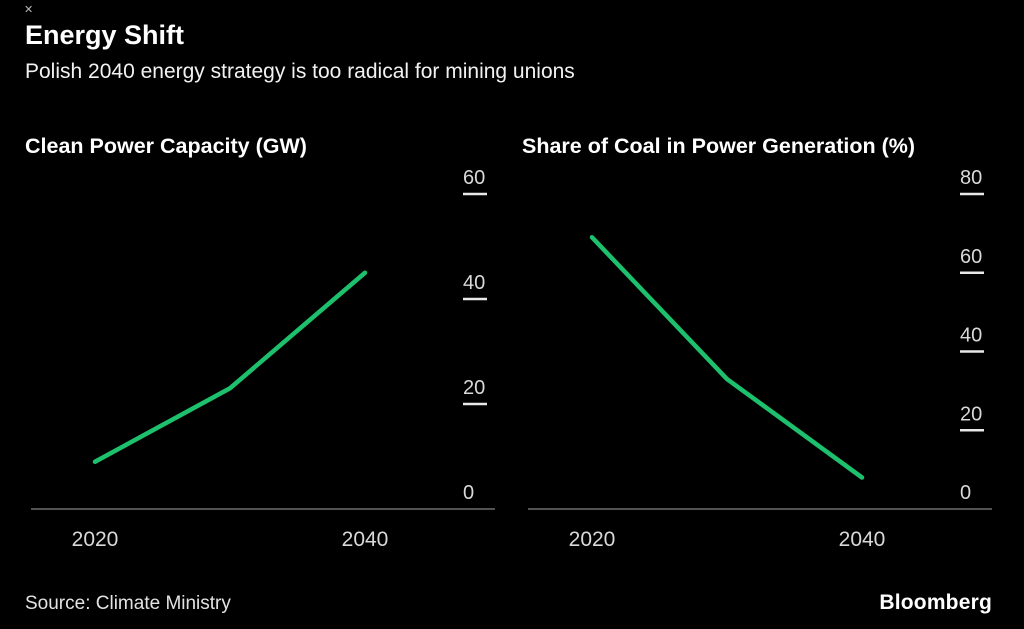  I want to click on chart-title-clean-power: Clean Power Capacity (GW), so click(166, 146).